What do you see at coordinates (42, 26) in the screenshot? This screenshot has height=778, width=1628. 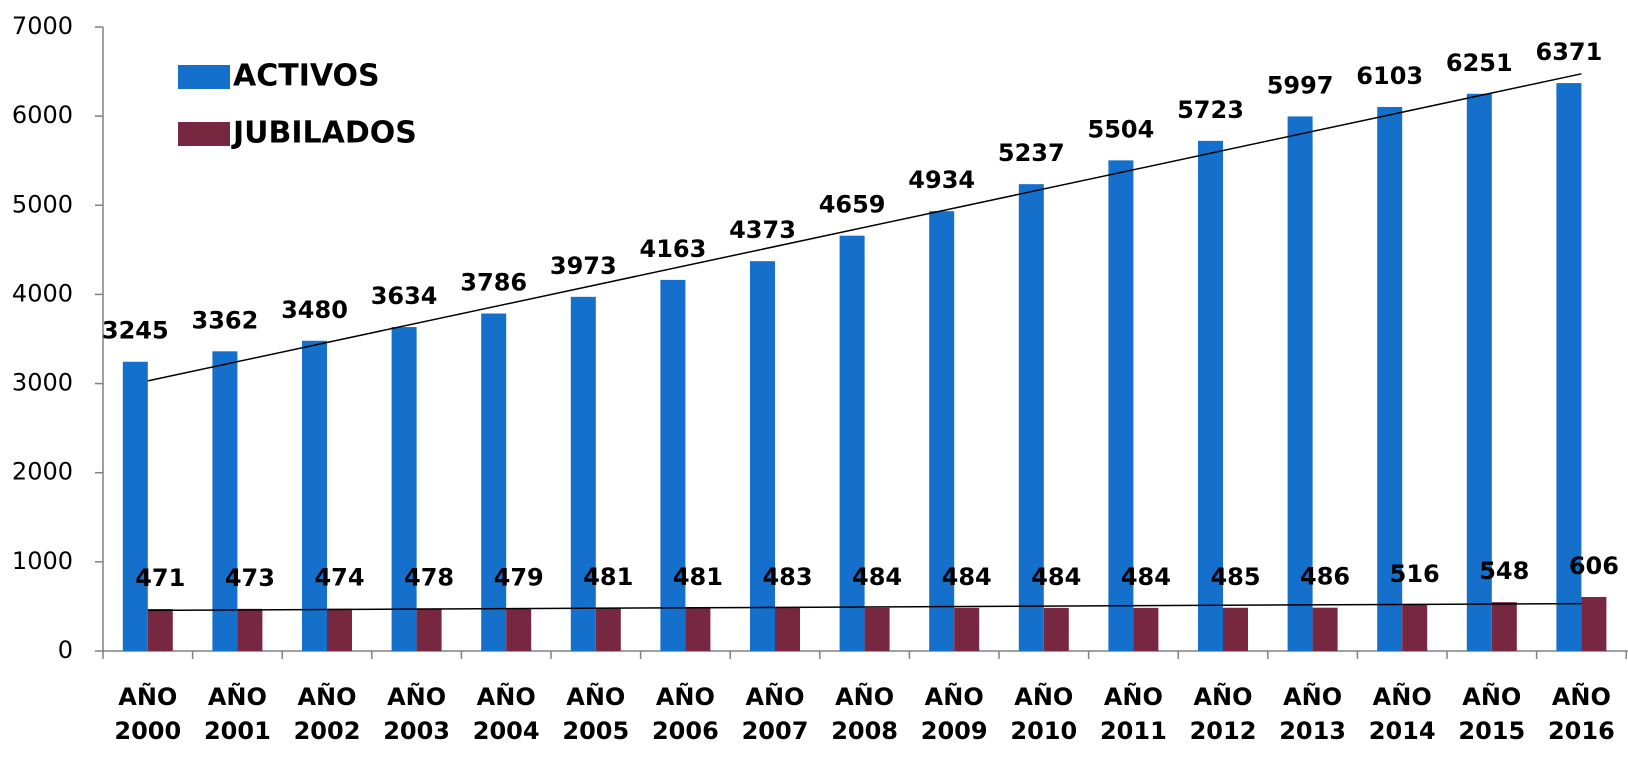 I see `y-tick-label: 7000` at bounding box center [42, 26].